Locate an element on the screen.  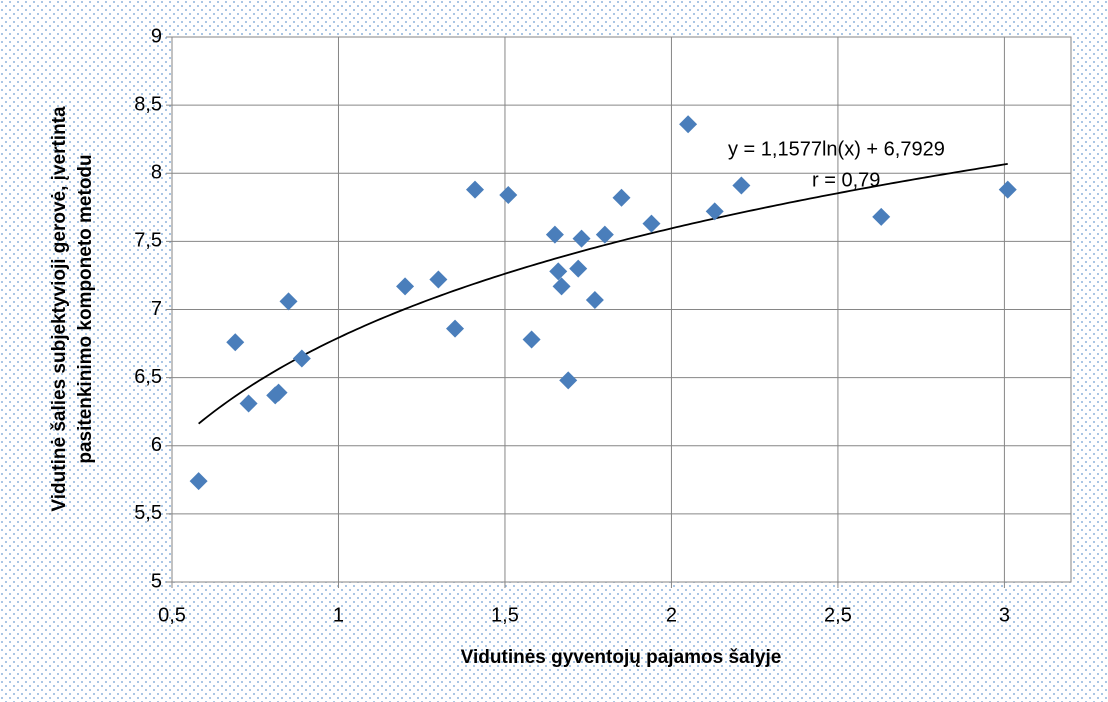
y-tick-label: 8,5 is located at coordinates (148, 104).